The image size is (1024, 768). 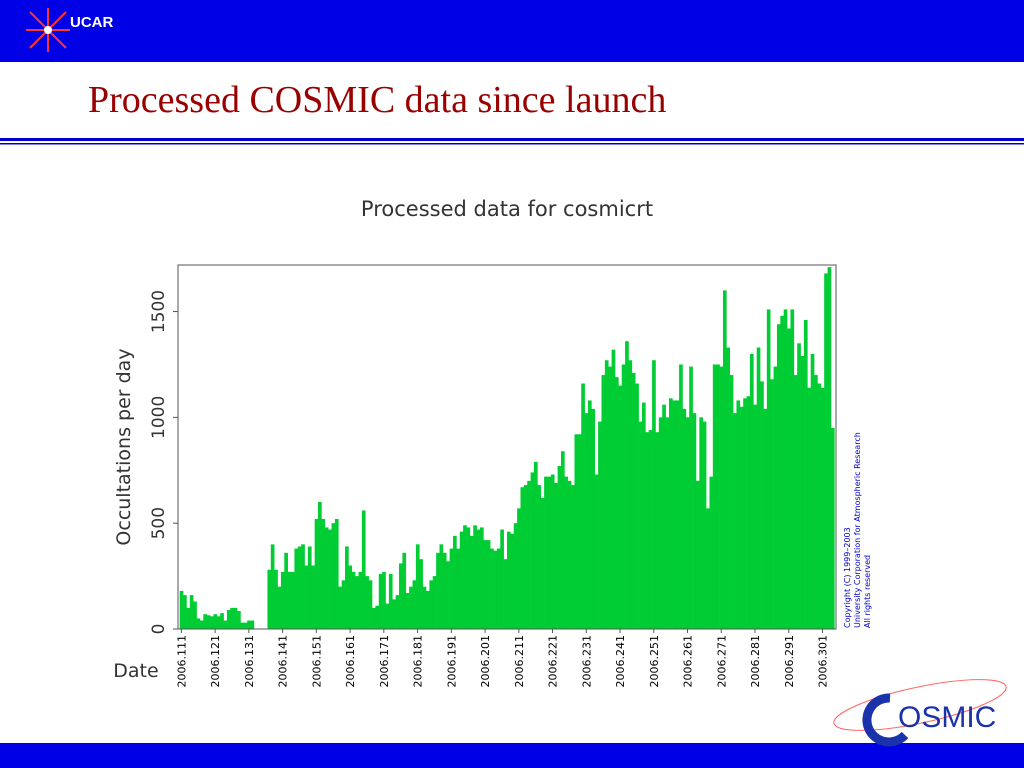 What do you see at coordinates (485, 661) in the screenshot?
I see `x-tick-label: 2006.201` at bounding box center [485, 661].